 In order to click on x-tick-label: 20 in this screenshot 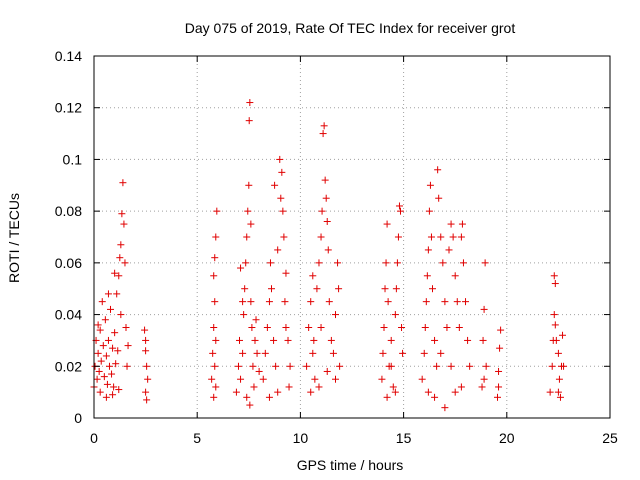, I will do `click(507, 438)`.